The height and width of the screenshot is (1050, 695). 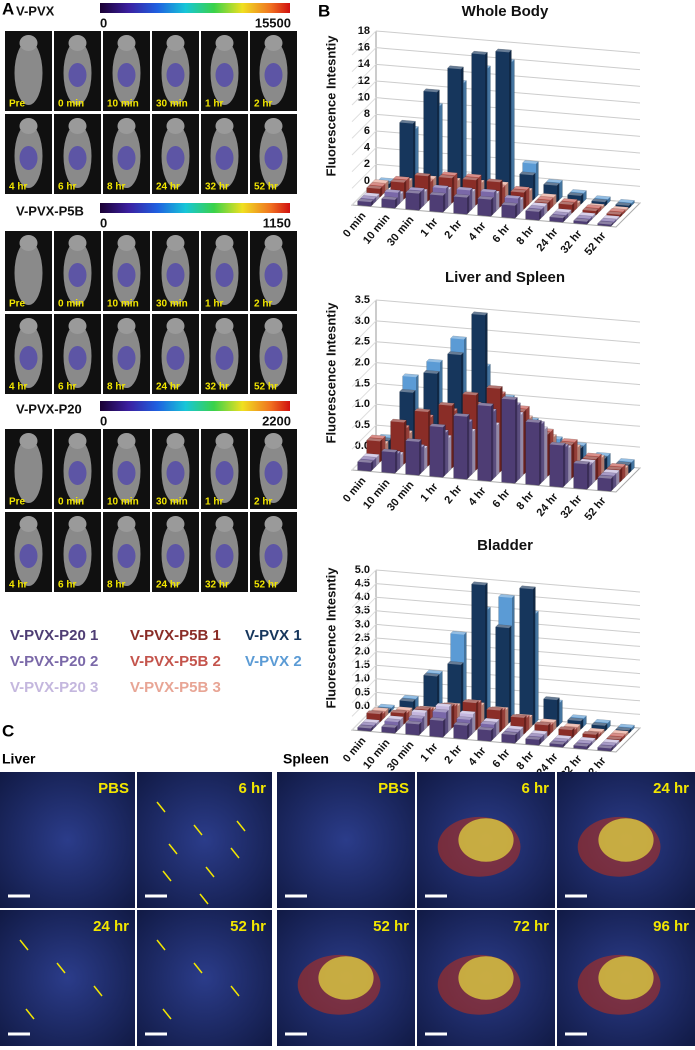 I want to click on x-tick-label: 2 hr, so click(x=453, y=755).